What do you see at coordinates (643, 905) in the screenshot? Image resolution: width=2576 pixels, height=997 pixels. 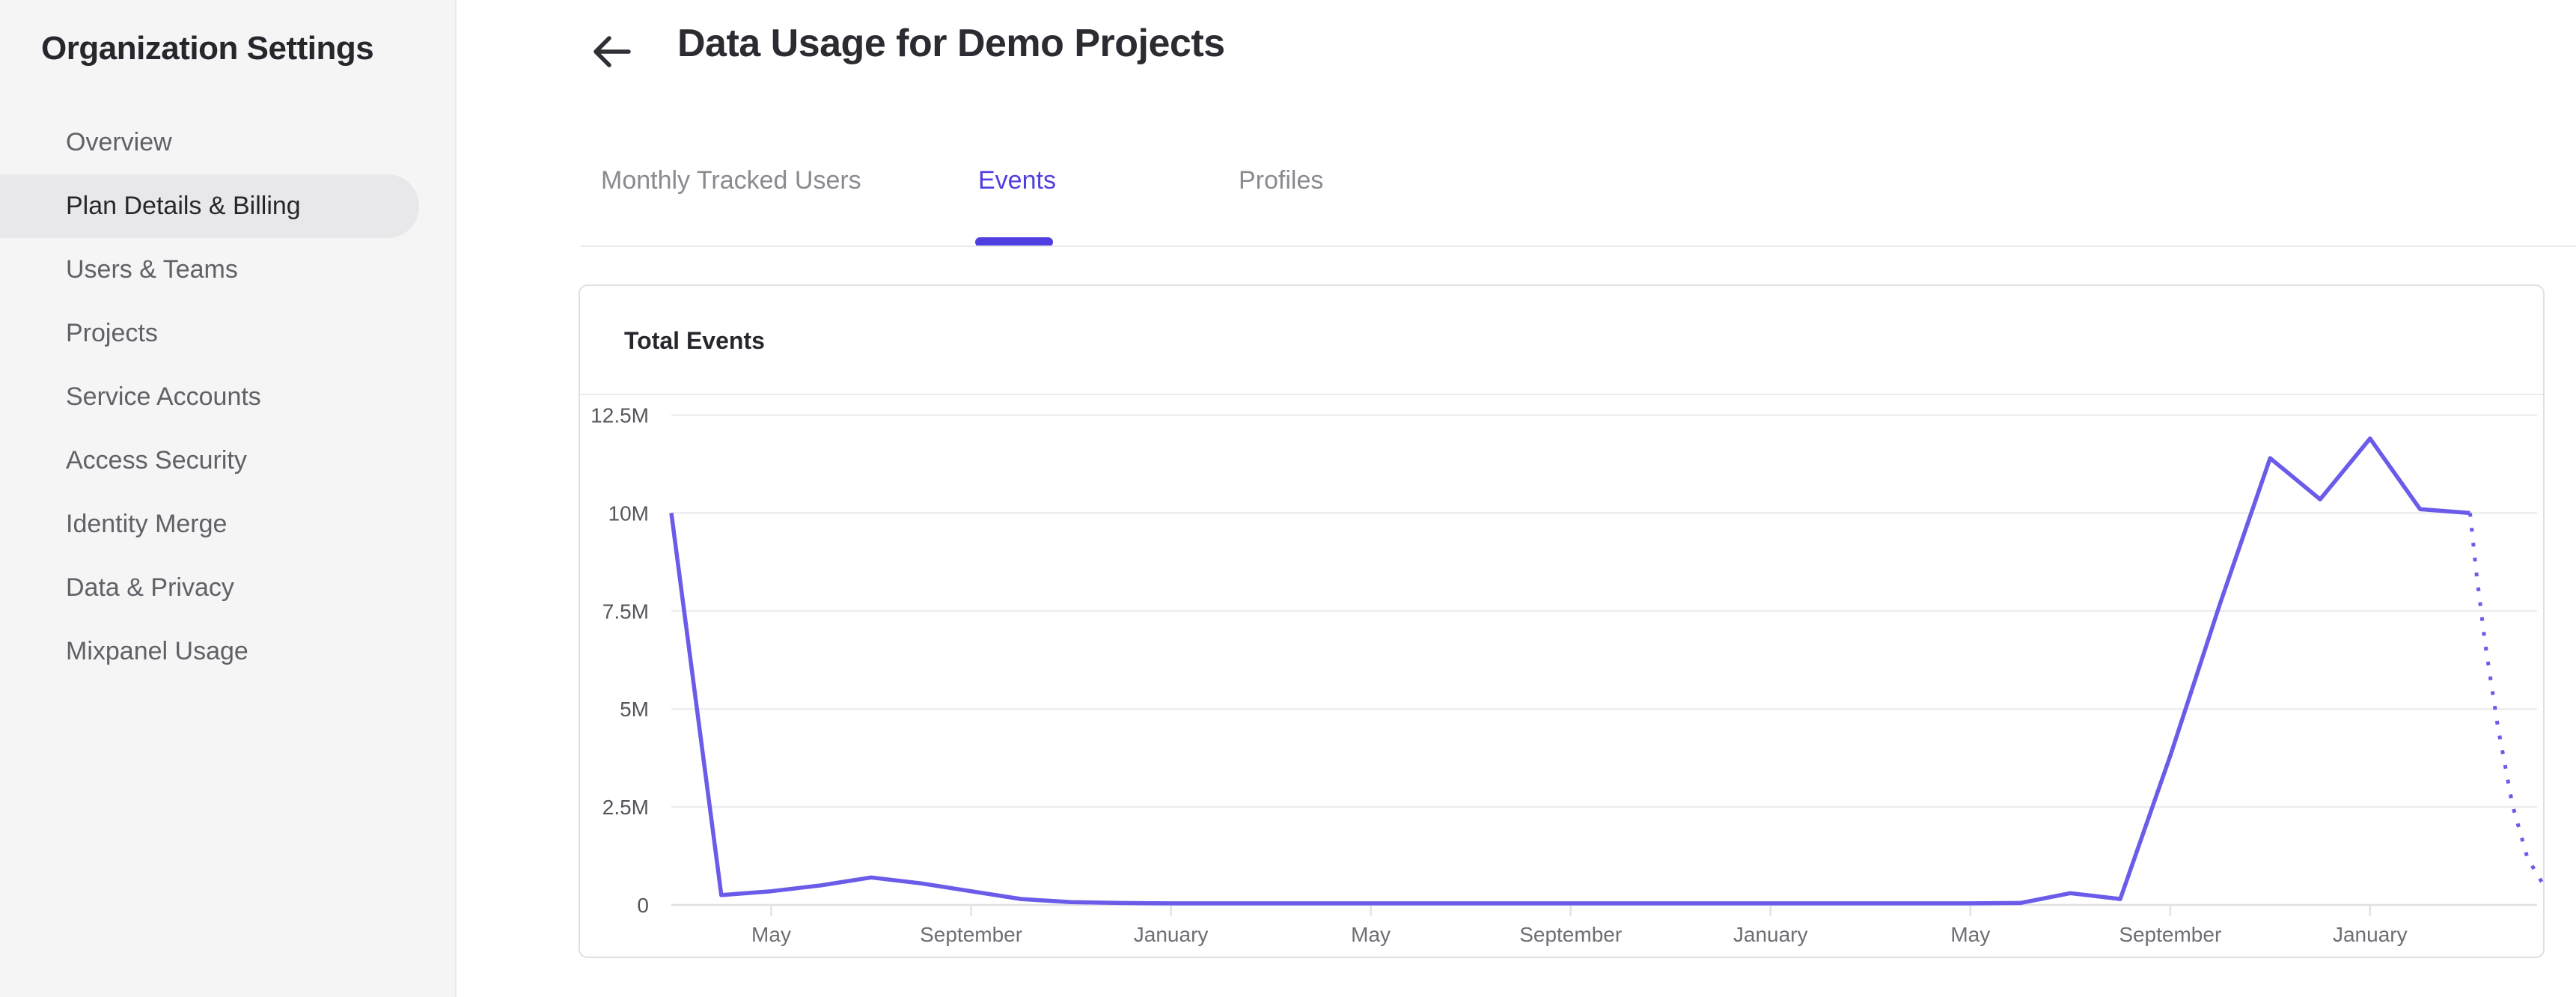 I see `y-axis-label: 0` at bounding box center [643, 905].